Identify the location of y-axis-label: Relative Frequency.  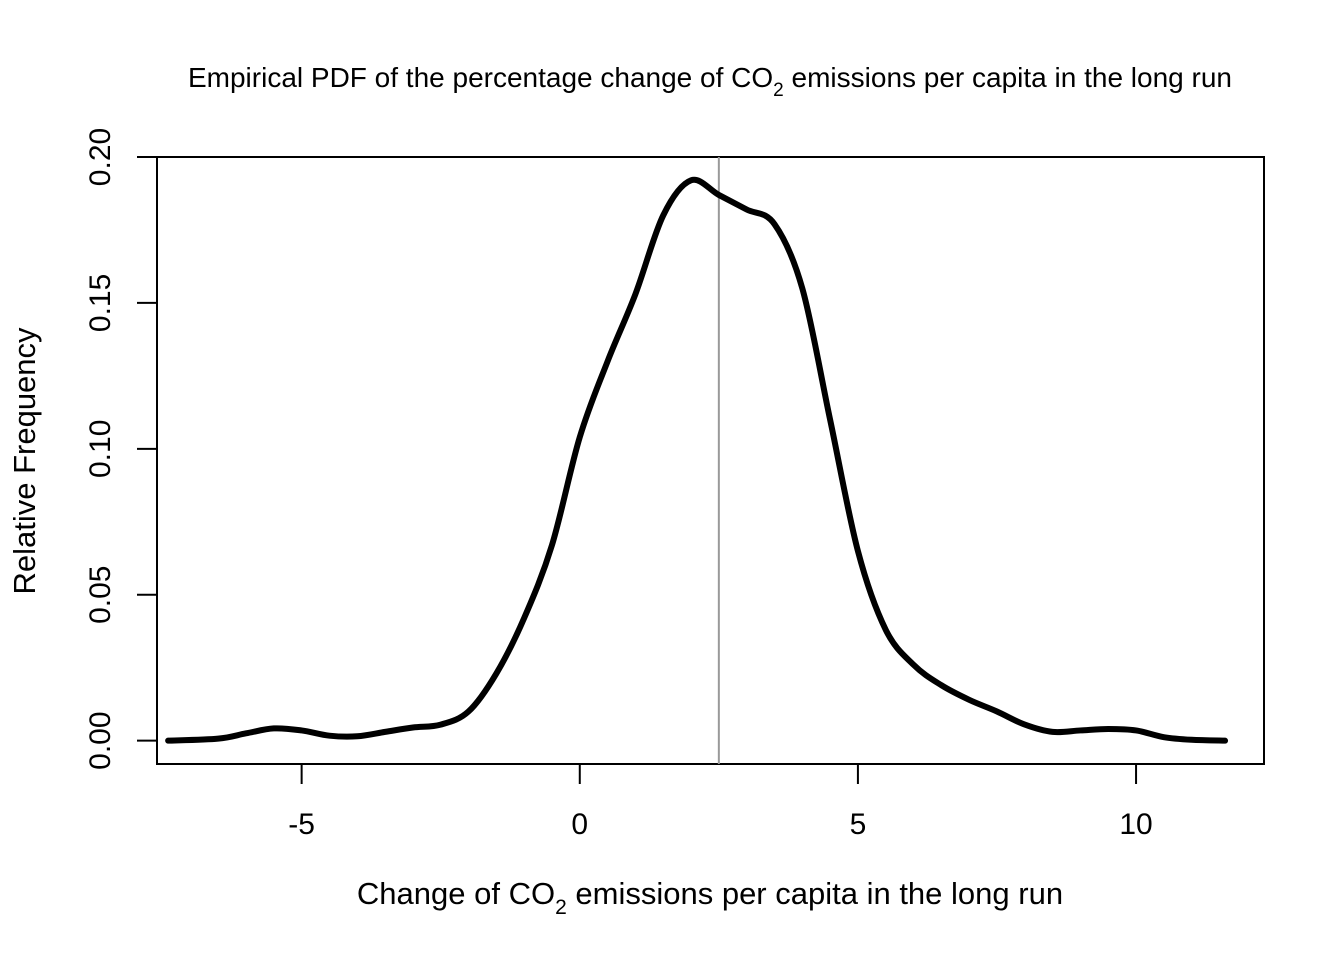
(24, 461).